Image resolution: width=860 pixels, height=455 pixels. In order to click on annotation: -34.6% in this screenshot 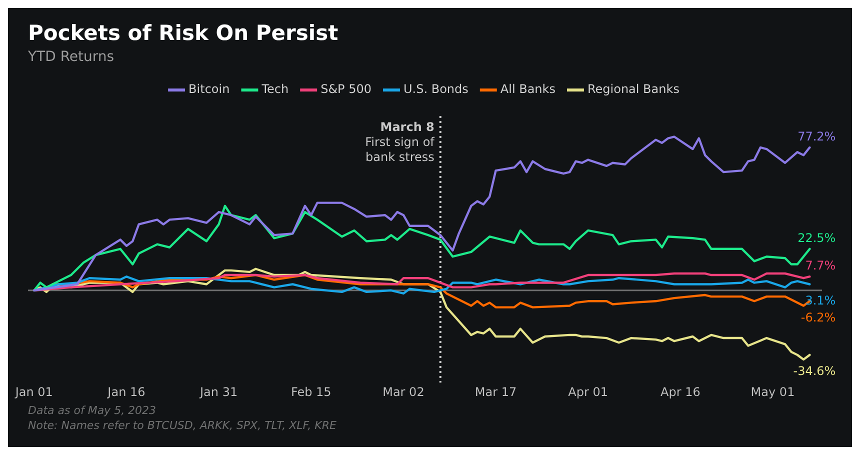, I will do `click(814, 371)`.